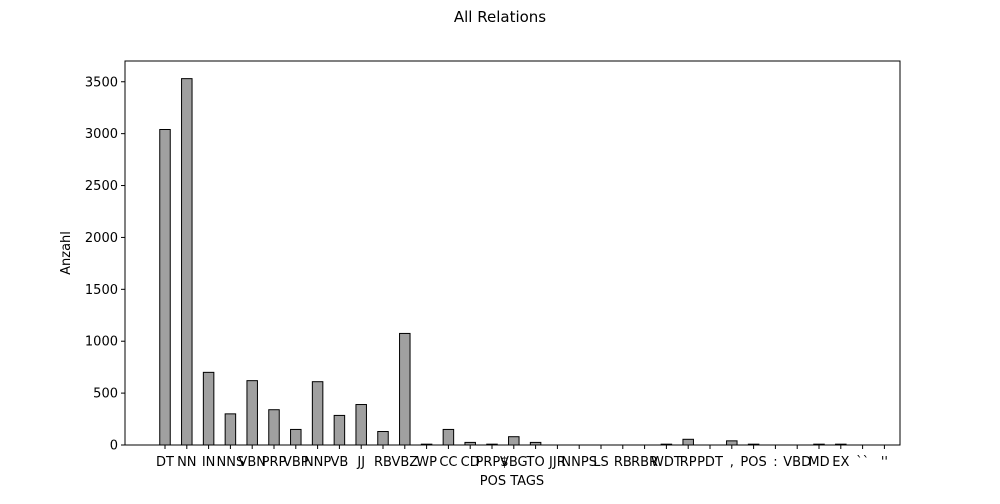 Image resolution: width=1000 pixels, height=504 pixels. I want to click on x-tick-label: CC, so click(448, 462).